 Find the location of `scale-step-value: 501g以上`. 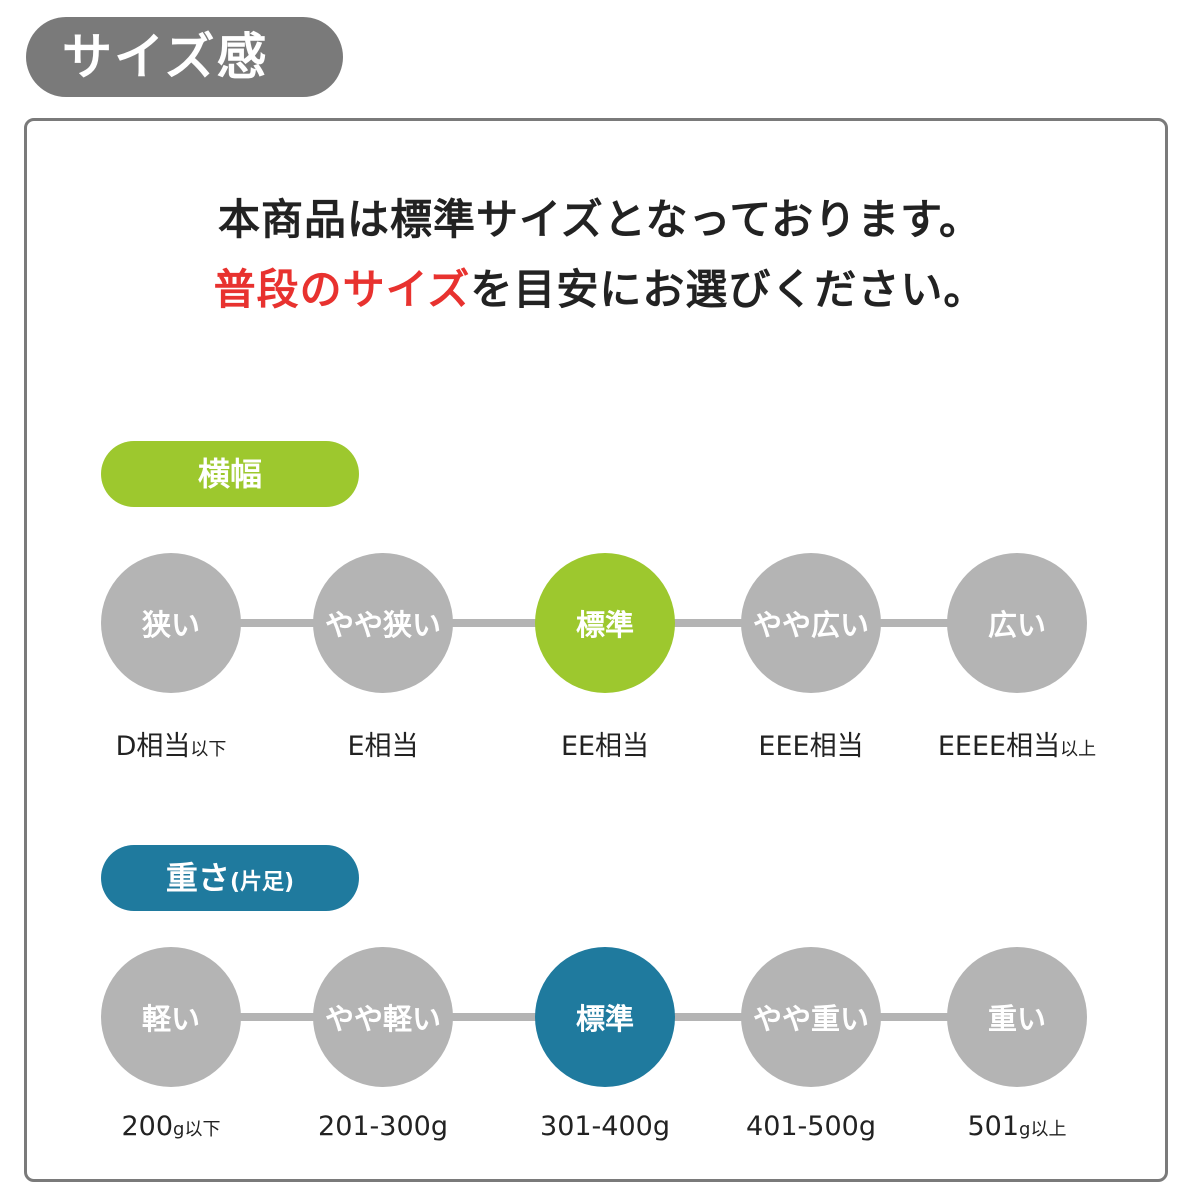

scale-step-value: 501g以上 is located at coordinates (1017, 1126).